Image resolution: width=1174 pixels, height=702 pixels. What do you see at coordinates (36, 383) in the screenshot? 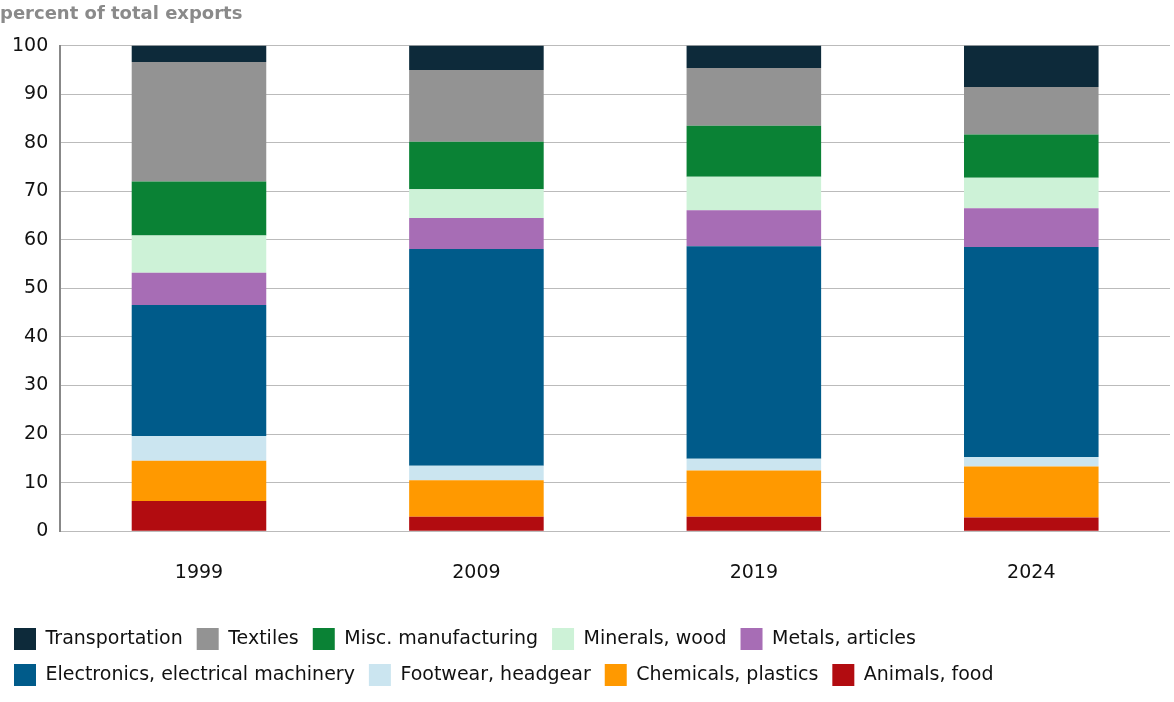
I see `y-tick-label: 30` at bounding box center [36, 383].